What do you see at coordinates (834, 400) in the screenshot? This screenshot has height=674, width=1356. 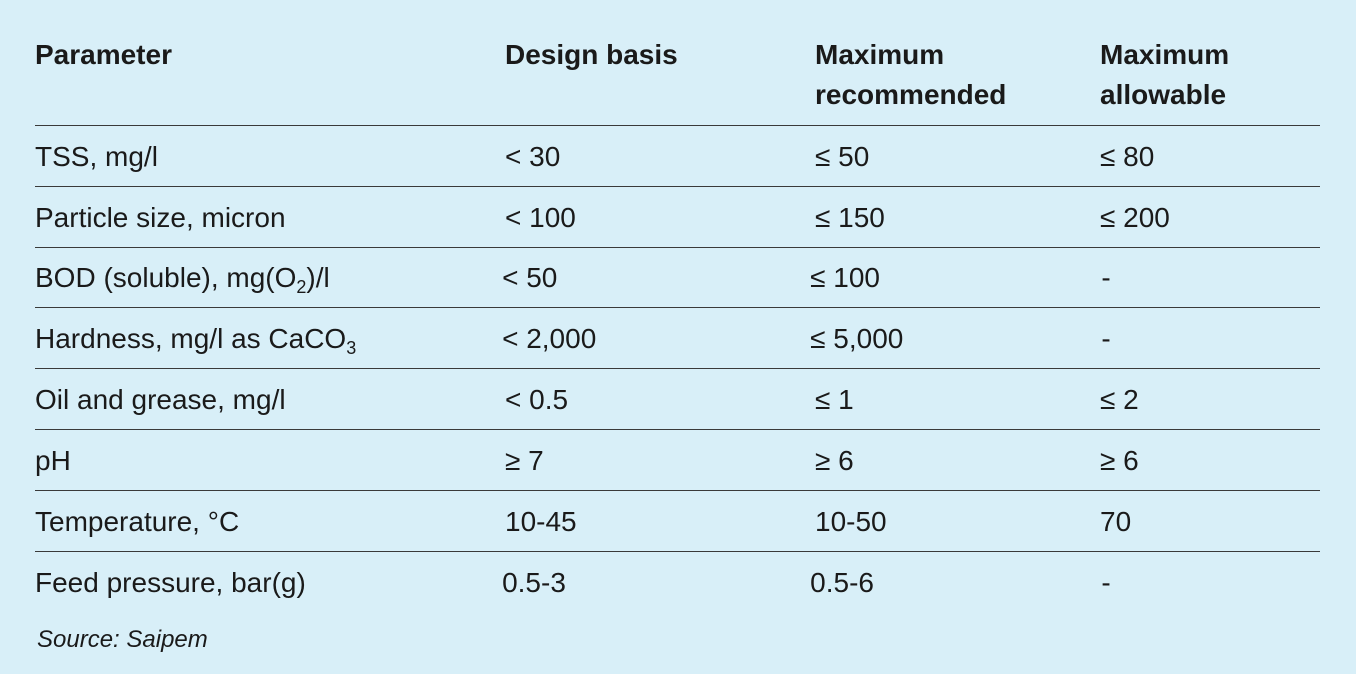 I see `cell-max-recommended: ≤ 1` at bounding box center [834, 400].